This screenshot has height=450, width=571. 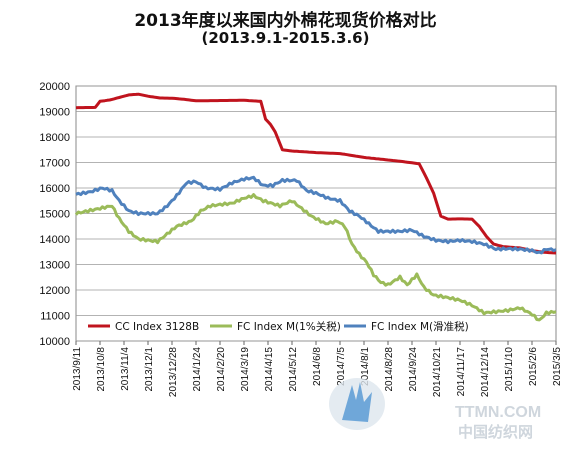 What do you see at coordinates (435, 409) in the screenshot?
I see `watermark-logo: TTMN.COM 中国纺织网` at bounding box center [435, 409].